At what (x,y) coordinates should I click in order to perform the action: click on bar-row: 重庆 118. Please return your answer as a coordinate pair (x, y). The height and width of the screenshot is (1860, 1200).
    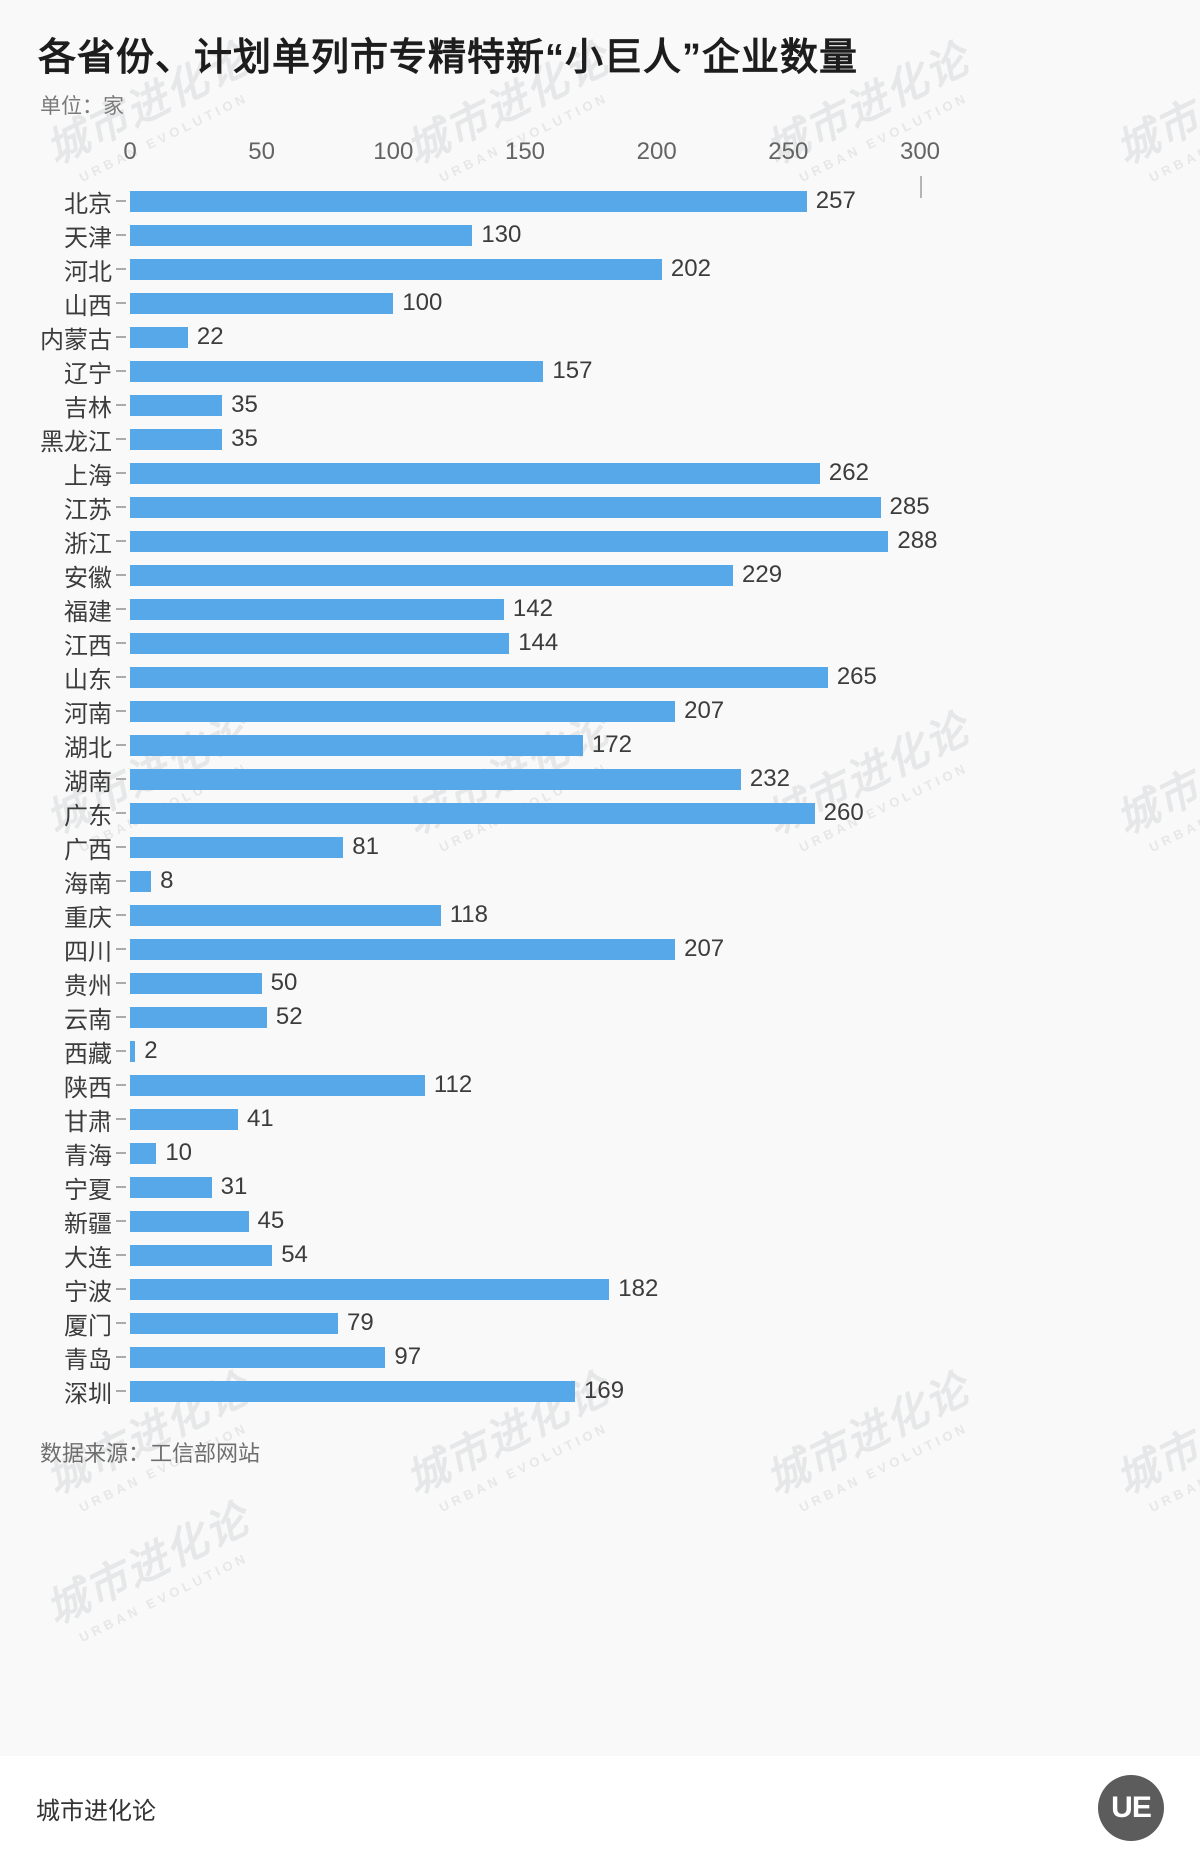
    Looking at the image, I should click on (600, 915).